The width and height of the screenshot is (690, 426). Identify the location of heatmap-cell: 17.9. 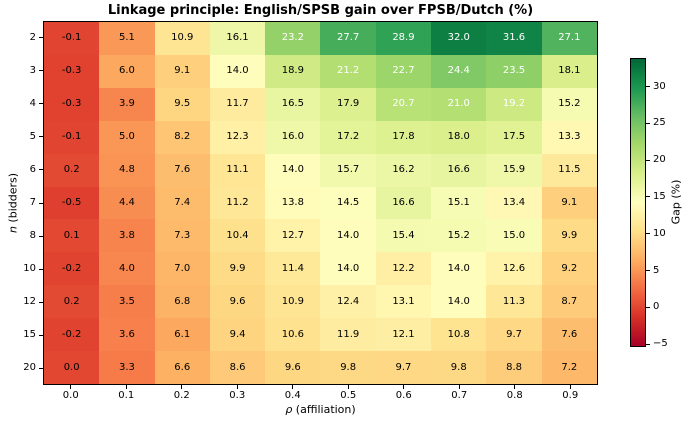
(348, 104).